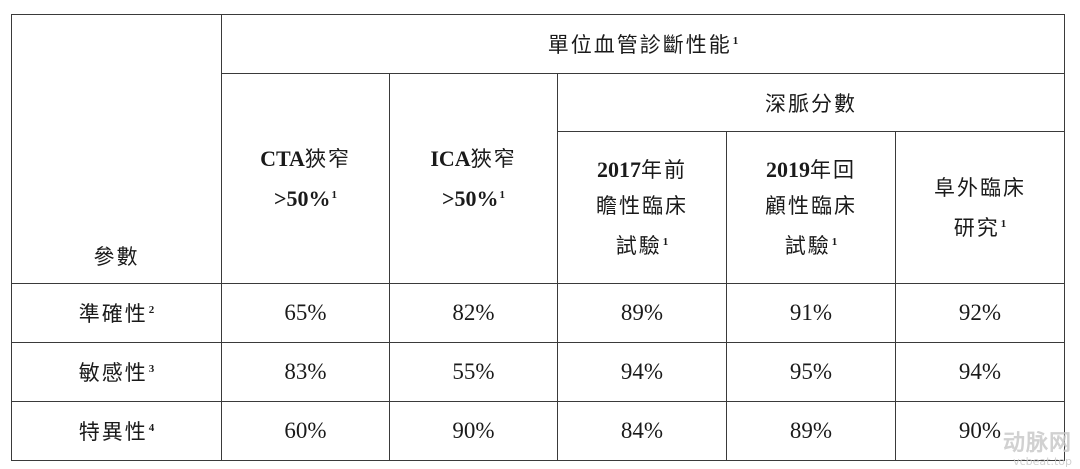 The height and width of the screenshot is (469, 1080). Describe the element at coordinates (473, 313) in the screenshot. I see `table-cell: 82%` at that location.